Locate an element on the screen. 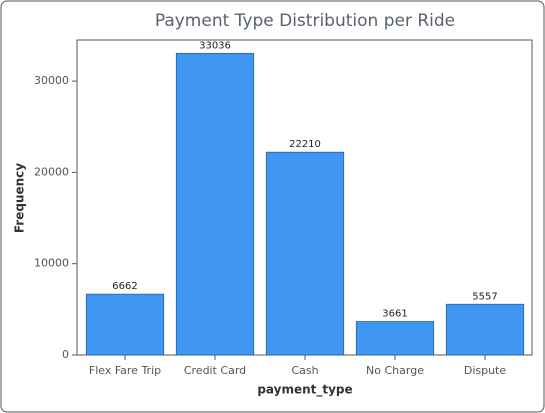 This screenshot has width=545, height=413. x-tick-label: Credit Card is located at coordinates (215, 370).